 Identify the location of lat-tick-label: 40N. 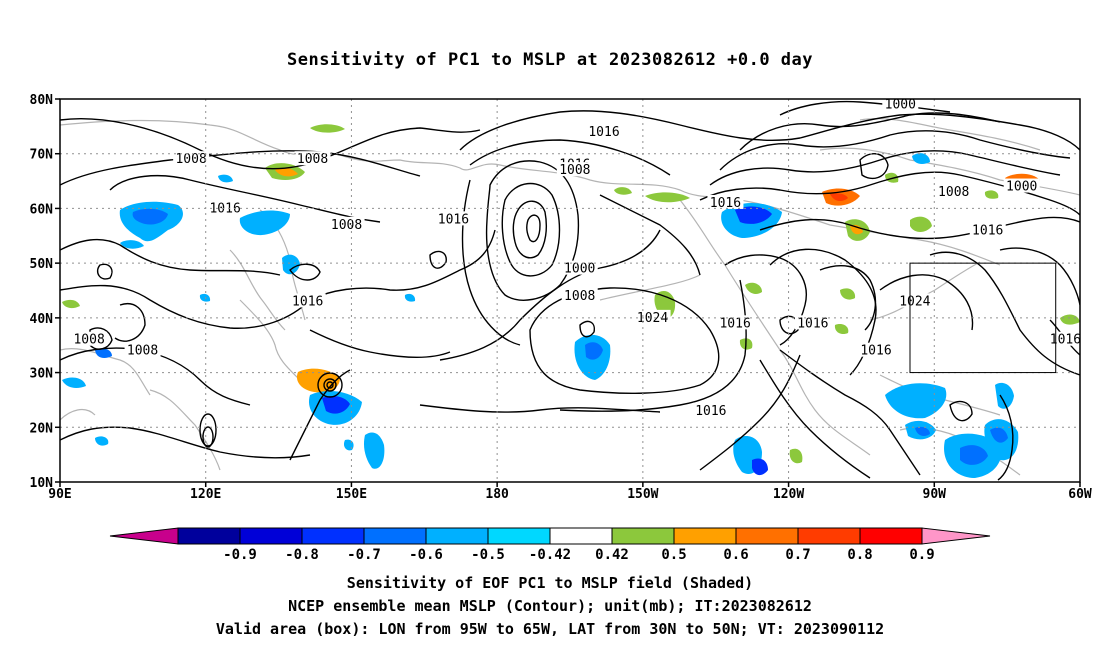
(42, 319).